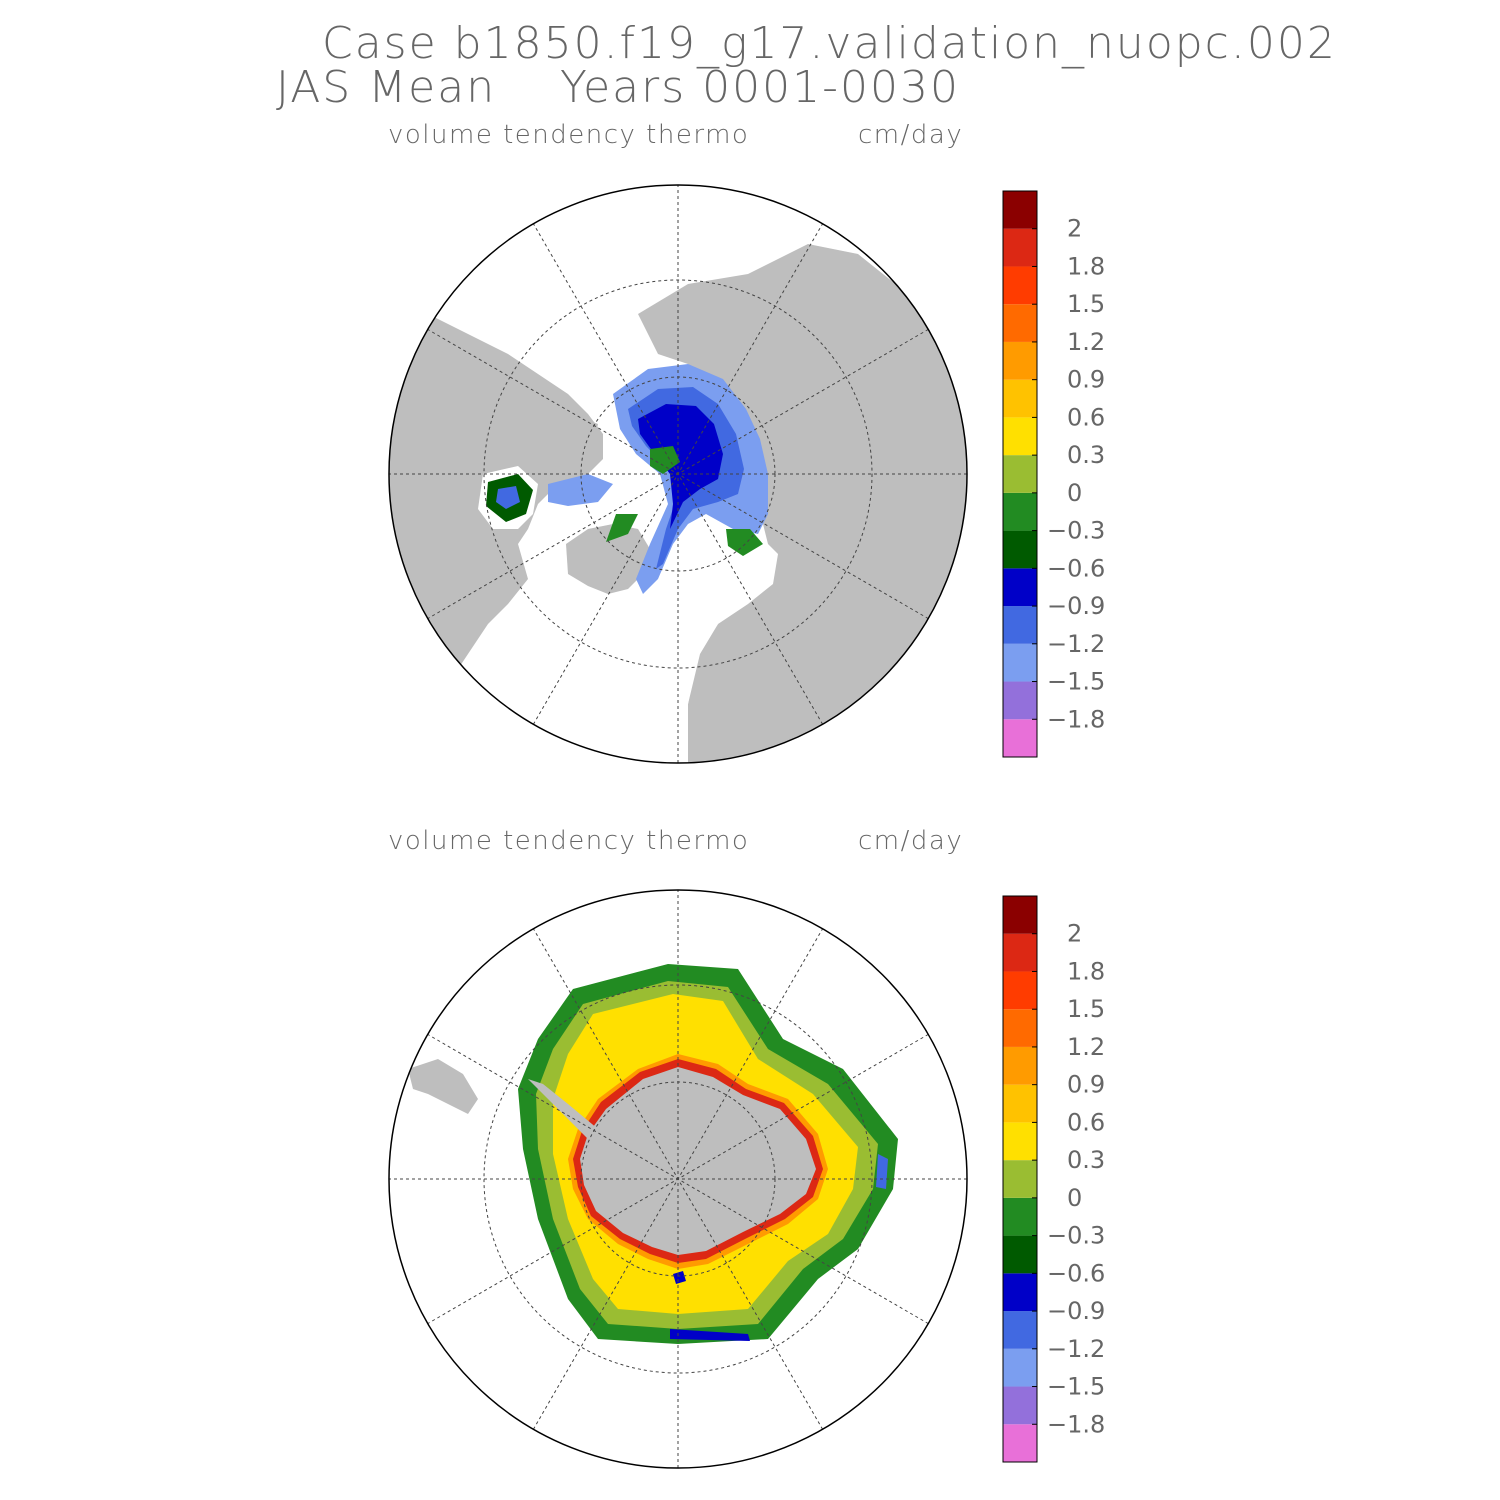 Image resolution: width=1500 pixels, height=1500 pixels. I want to click on sh-colorbar-label: 1.2, so click(1086, 1047).